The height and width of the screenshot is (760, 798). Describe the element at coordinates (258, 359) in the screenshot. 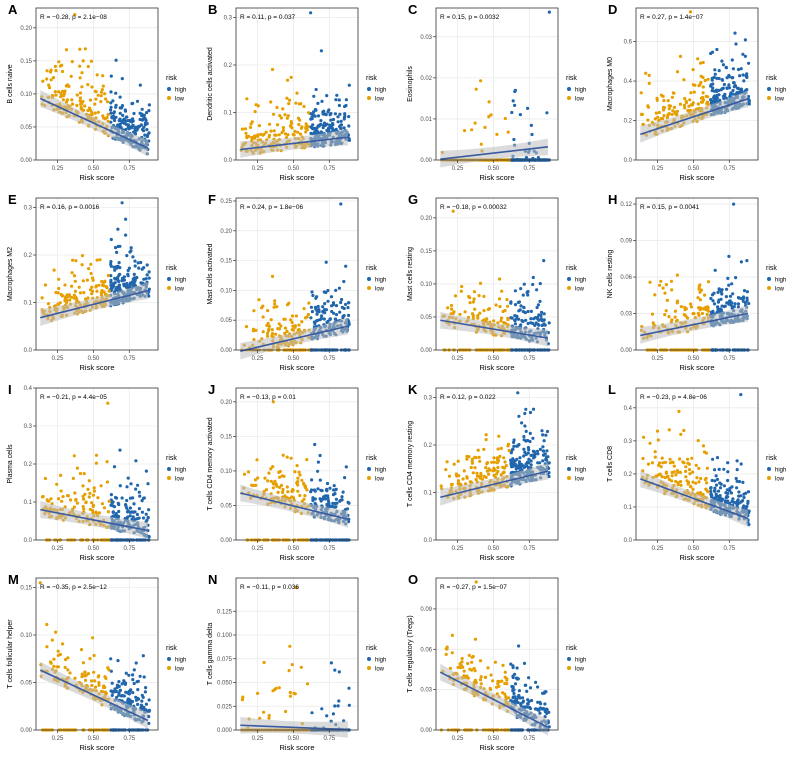

I see `x-tick-label: 0.25` at that location.